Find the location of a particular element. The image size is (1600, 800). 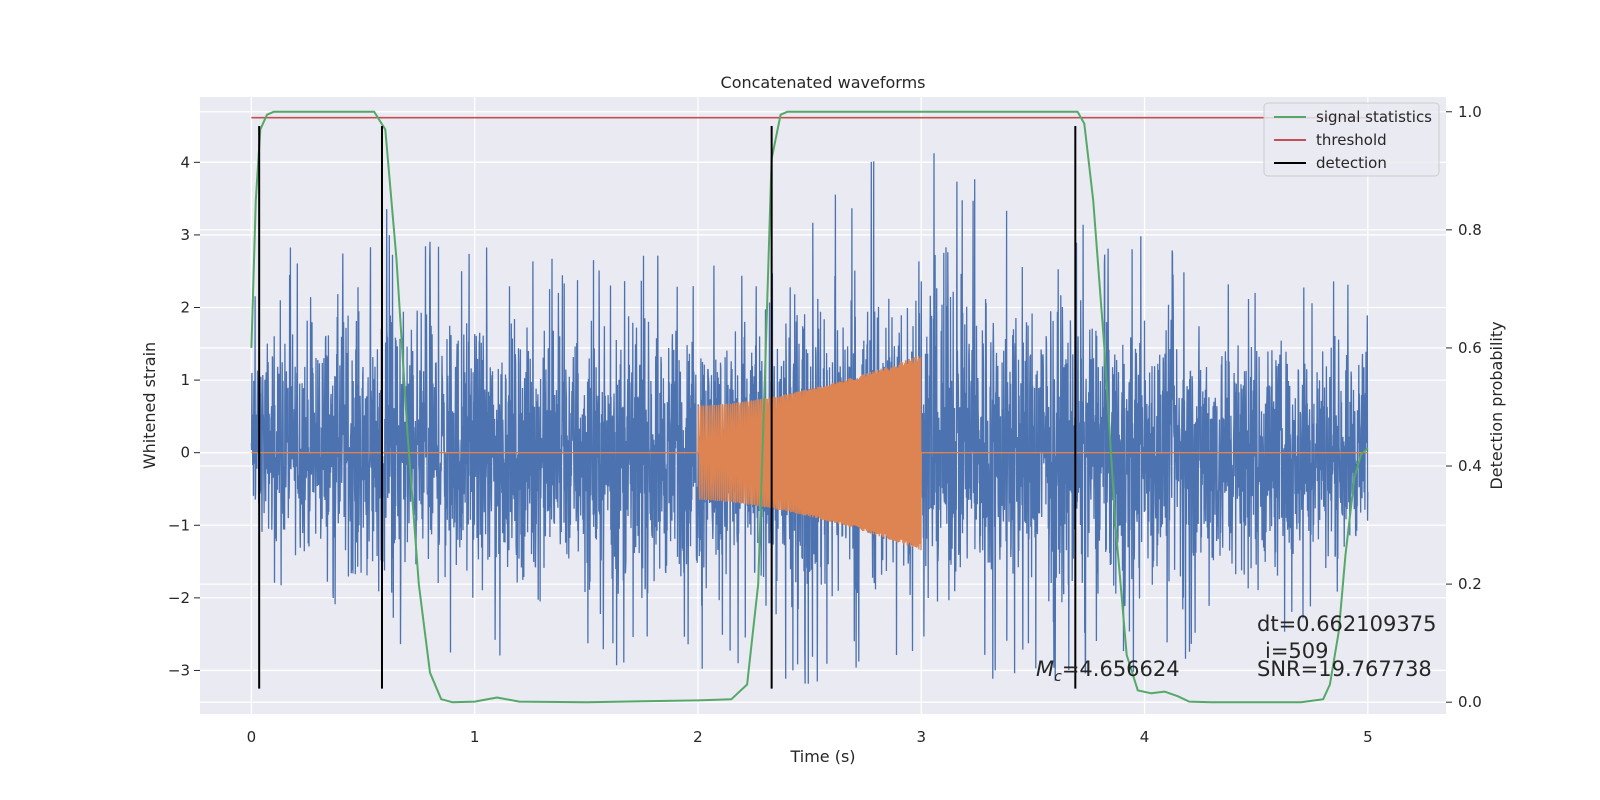

y2-tick-label: 0.0 is located at coordinates (1470, 702).